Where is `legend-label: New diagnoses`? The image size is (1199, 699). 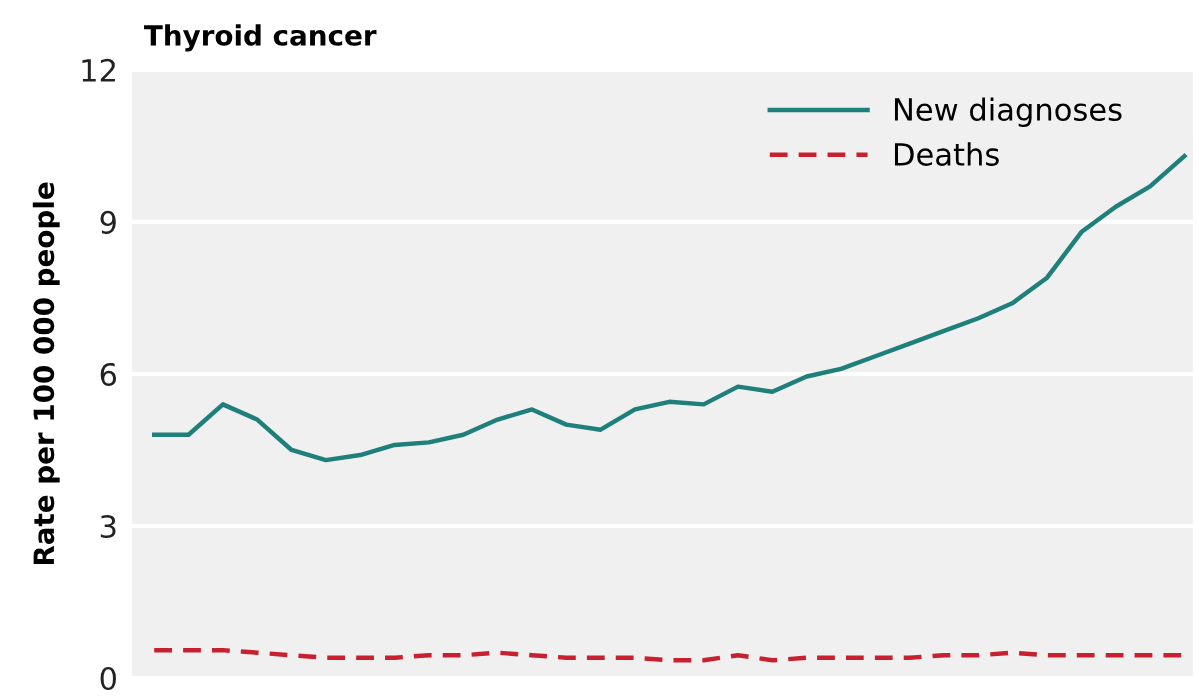 legend-label: New diagnoses is located at coordinates (1008, 112).